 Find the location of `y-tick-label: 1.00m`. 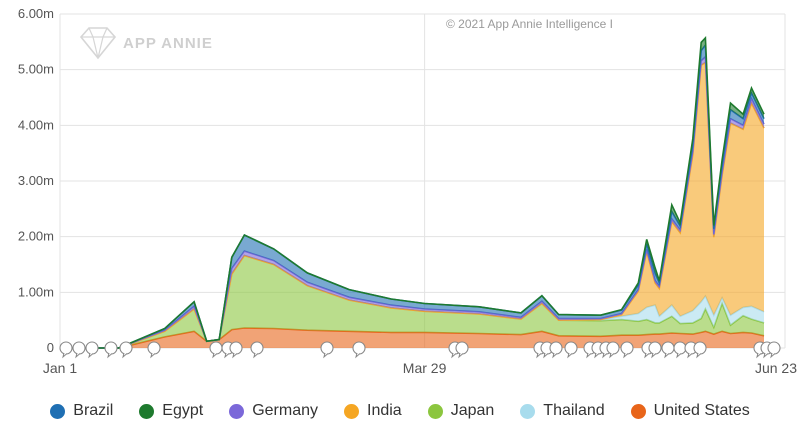

y-tick-label: 1.00m is located at coordinates (36, 291).